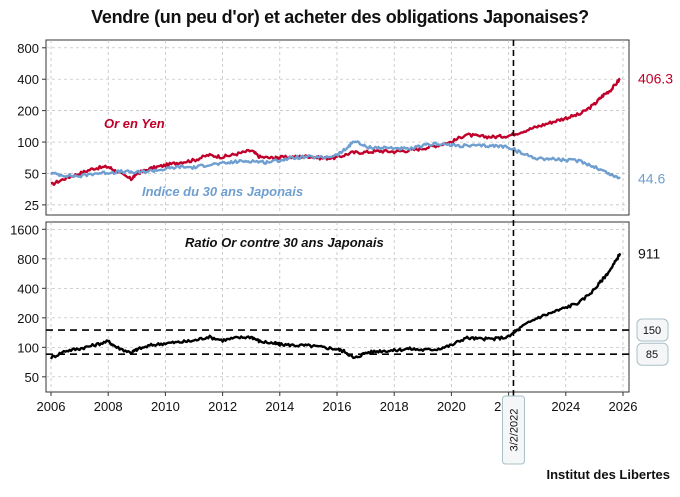 Image resolution: width=680 pixels, height=497 pixels. Describe the element at coordinates (335, 160) in the screenshot. I see `series-line-indice-du-30-ans-japonais` at that location.